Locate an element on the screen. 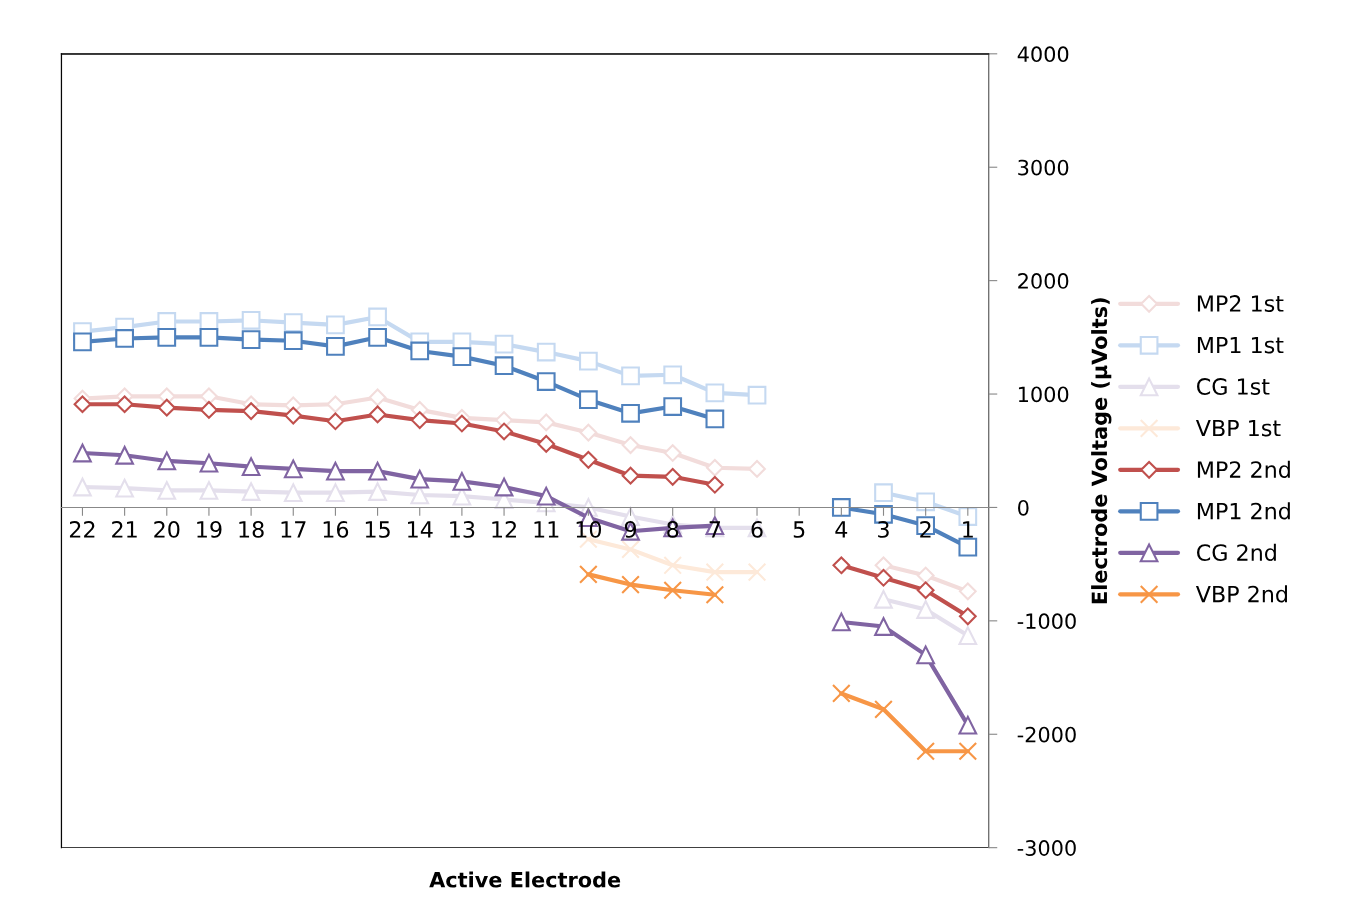 The image size is (1364, 897). x-tick-label: 22 is located at coordinates (82, 529).